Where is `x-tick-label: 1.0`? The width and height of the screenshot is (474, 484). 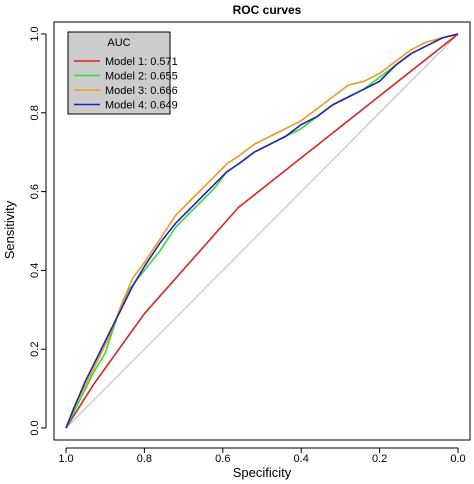
x-tick-label: 1.0 is located at coordinates (65, 459).